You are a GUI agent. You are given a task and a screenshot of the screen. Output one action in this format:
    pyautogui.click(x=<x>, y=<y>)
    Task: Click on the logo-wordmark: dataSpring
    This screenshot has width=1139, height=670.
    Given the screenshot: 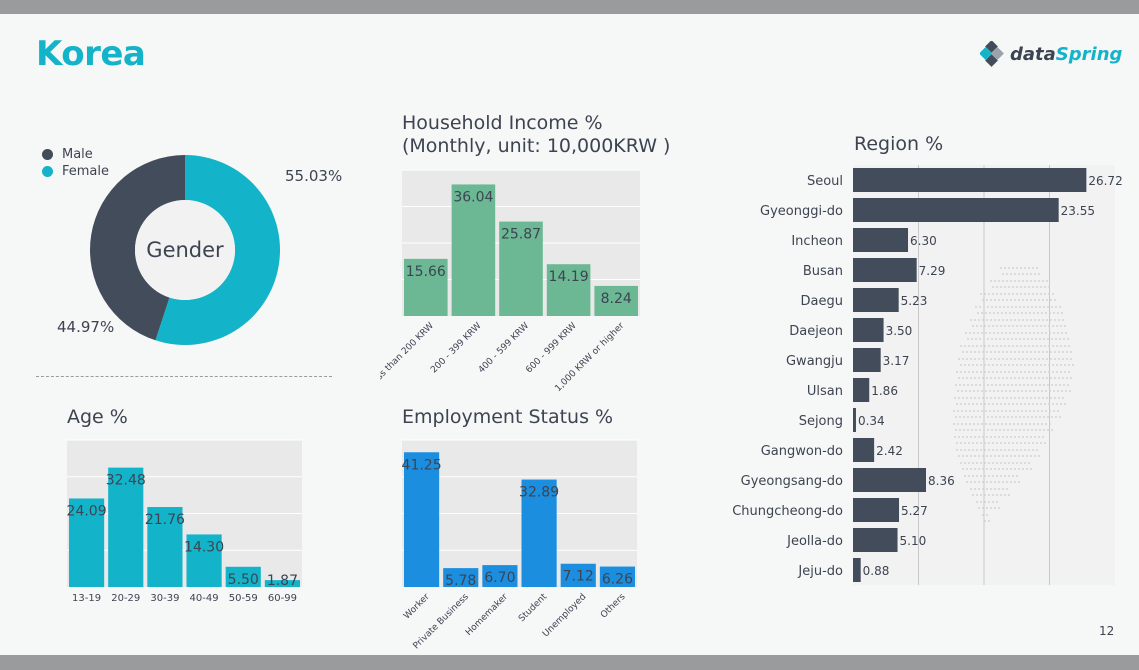 What is the action you would take?
    pyautogui.click(x=1066, y=54)
    